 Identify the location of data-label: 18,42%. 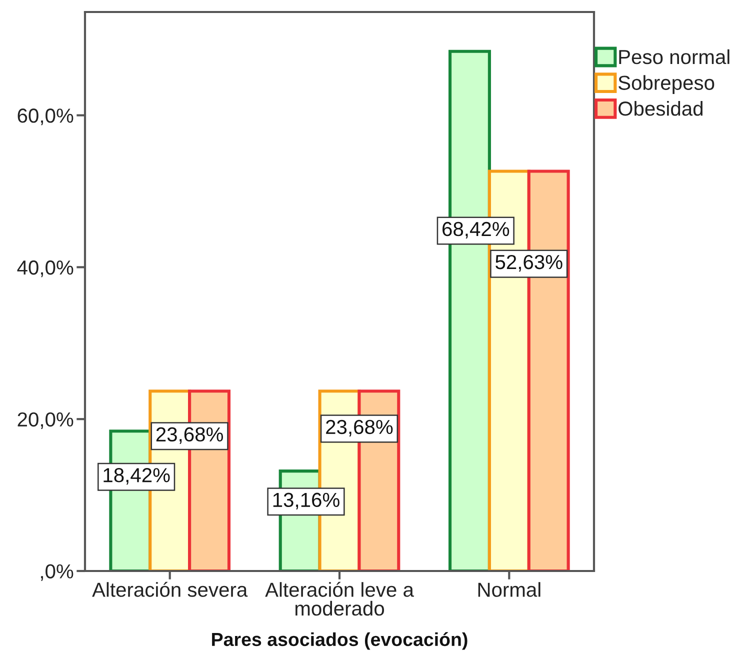
(137, 476).